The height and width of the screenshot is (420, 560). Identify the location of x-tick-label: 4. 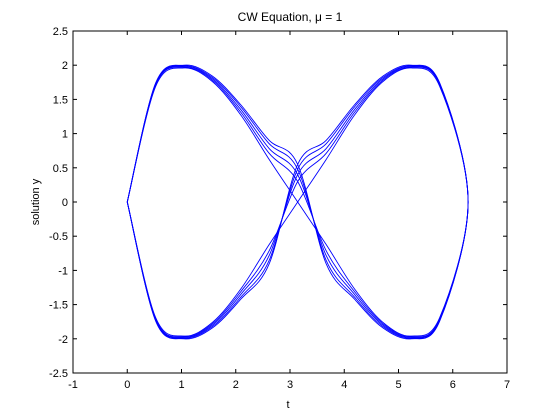
(344, 385).